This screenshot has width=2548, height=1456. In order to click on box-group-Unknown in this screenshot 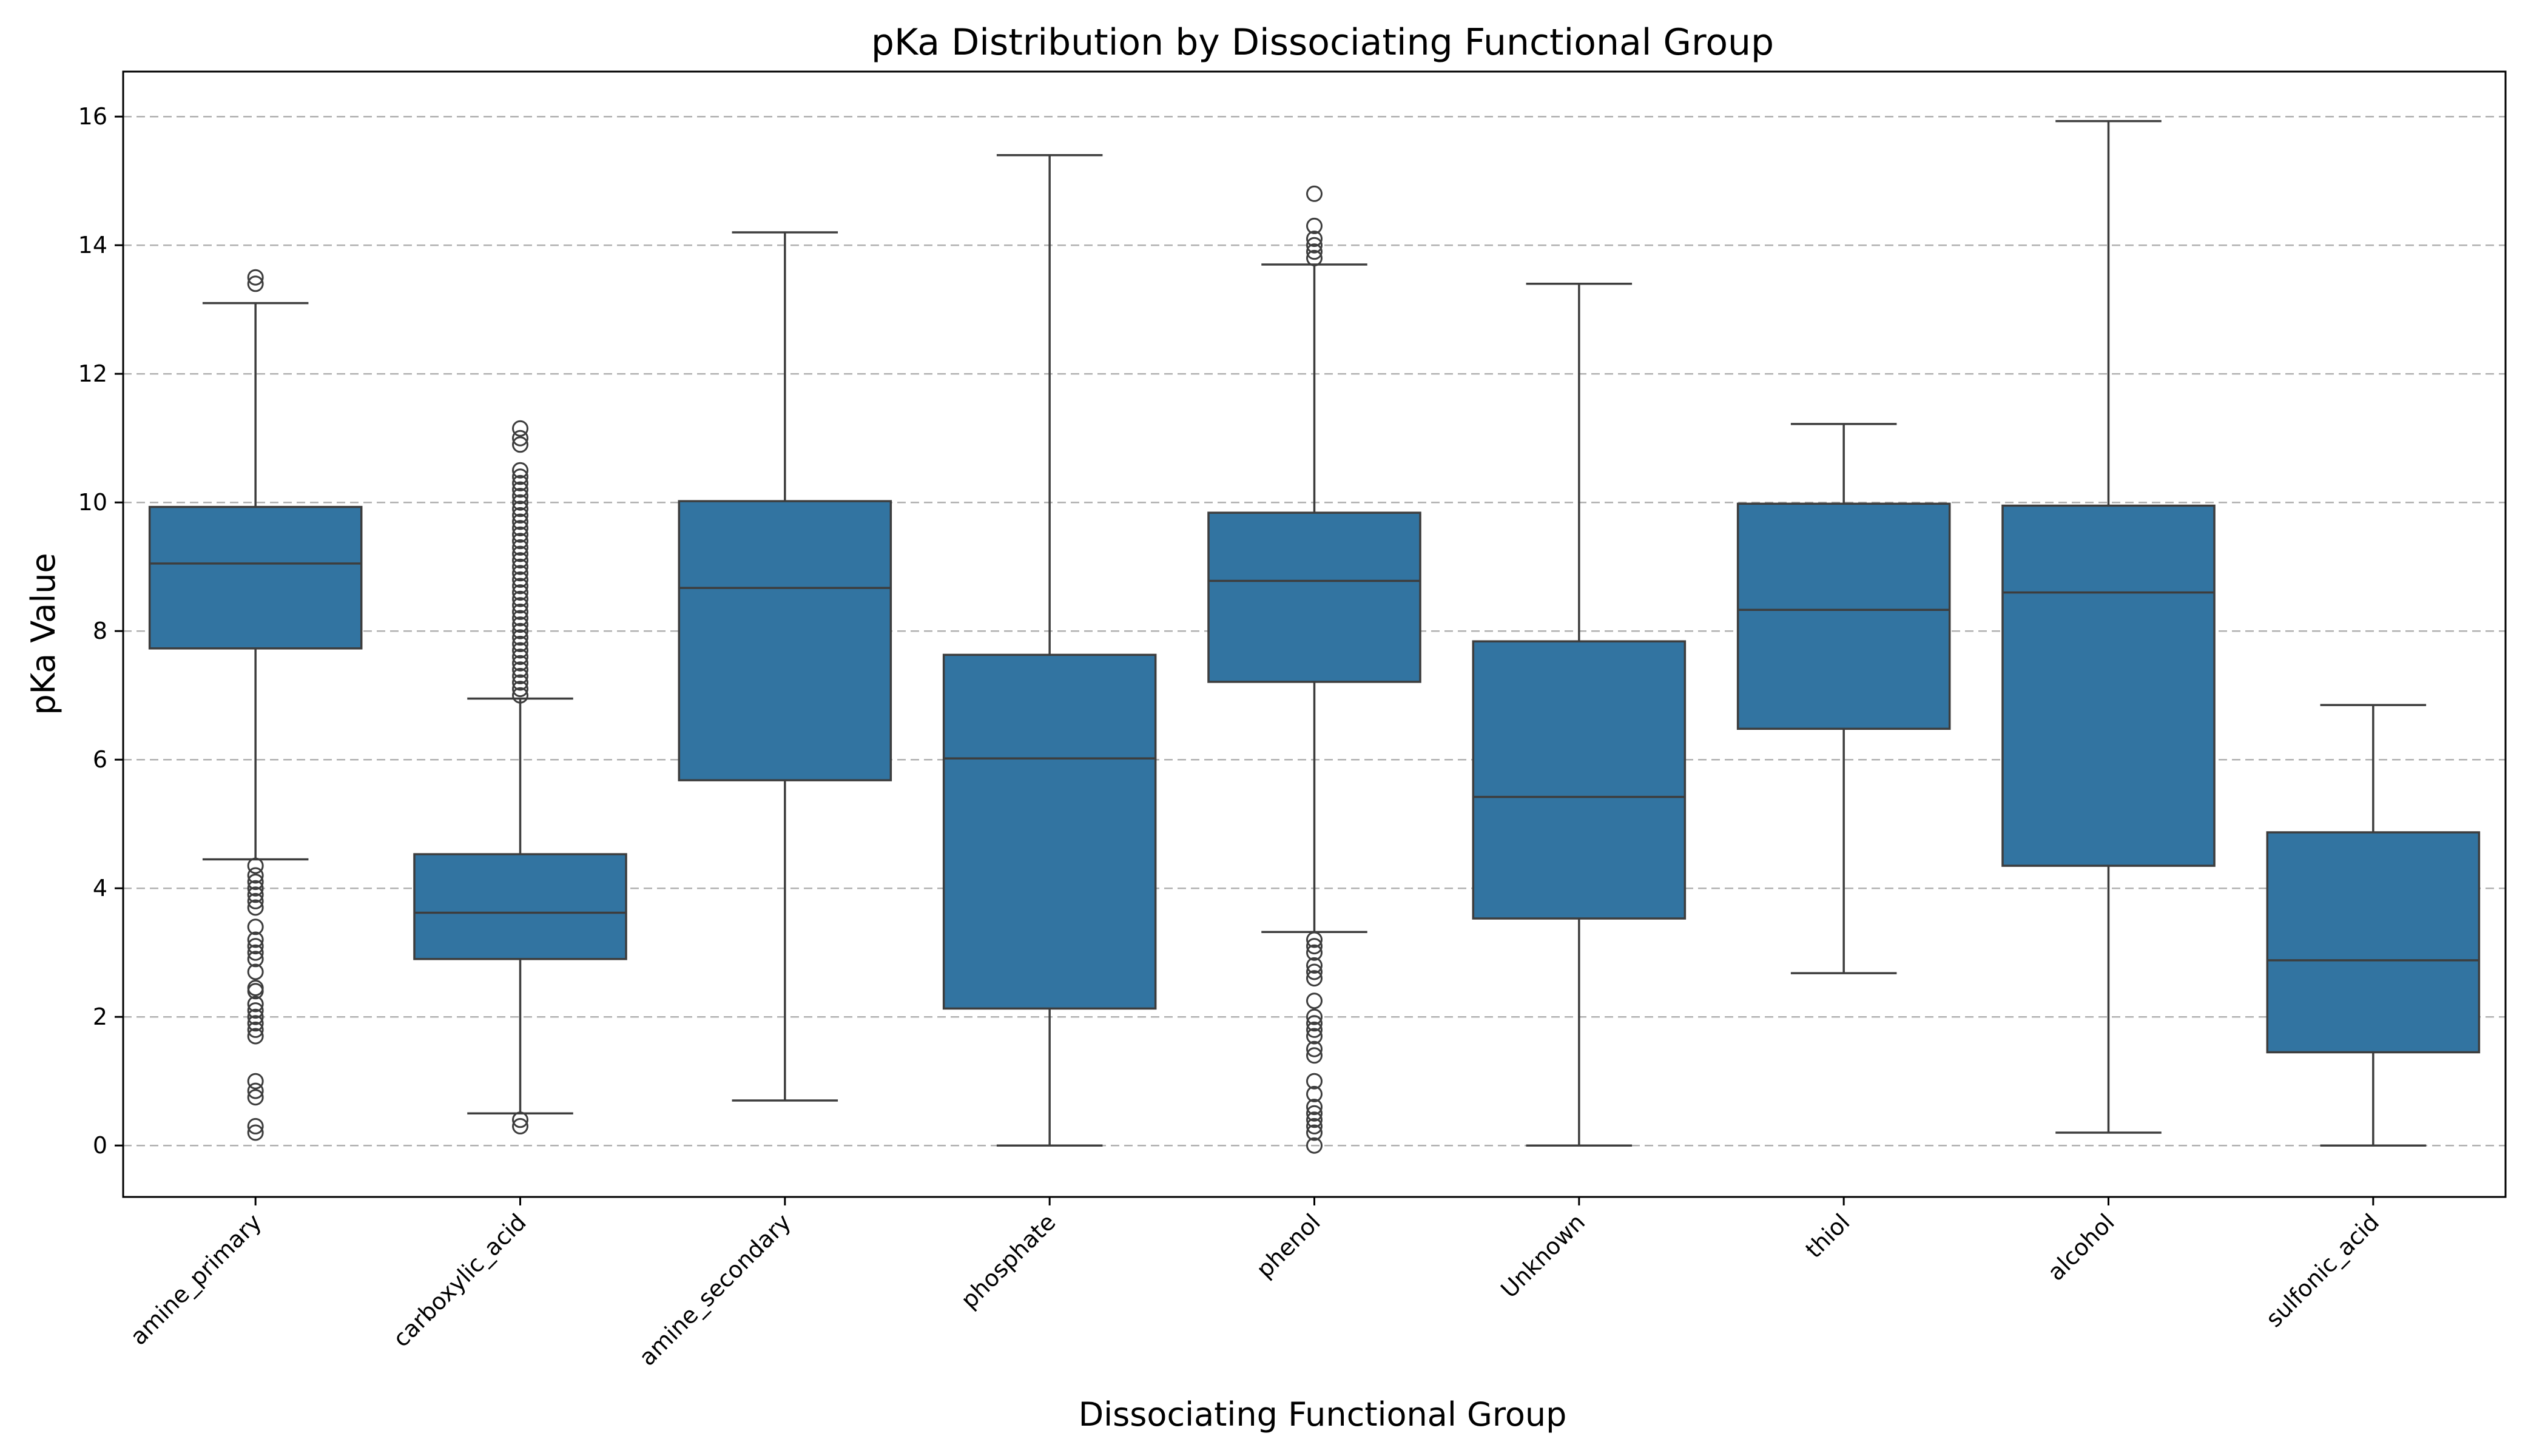, I will do `click(1579, 715)`.